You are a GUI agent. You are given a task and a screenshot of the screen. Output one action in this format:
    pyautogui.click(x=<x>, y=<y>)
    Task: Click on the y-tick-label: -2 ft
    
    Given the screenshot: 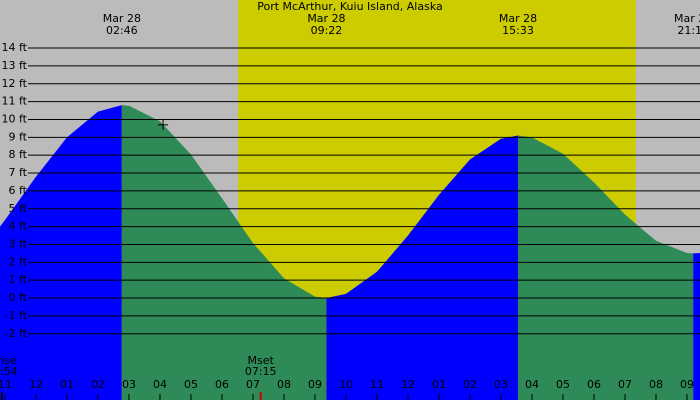 What is the action you would take?
    pyautogui.click(x=16, y=333)
    